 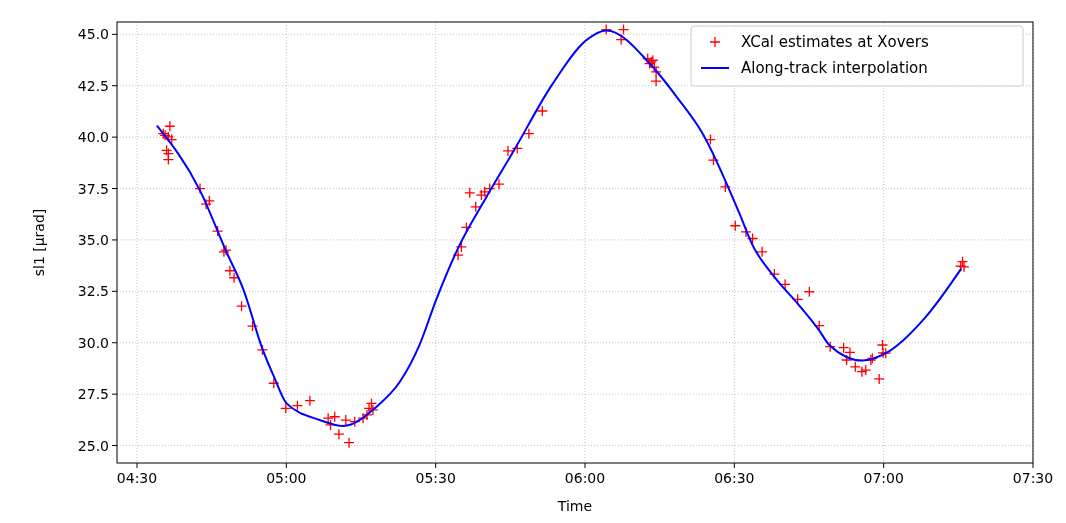 I want to click on y-tick-label: 37.5, so click(x=93, y=188).